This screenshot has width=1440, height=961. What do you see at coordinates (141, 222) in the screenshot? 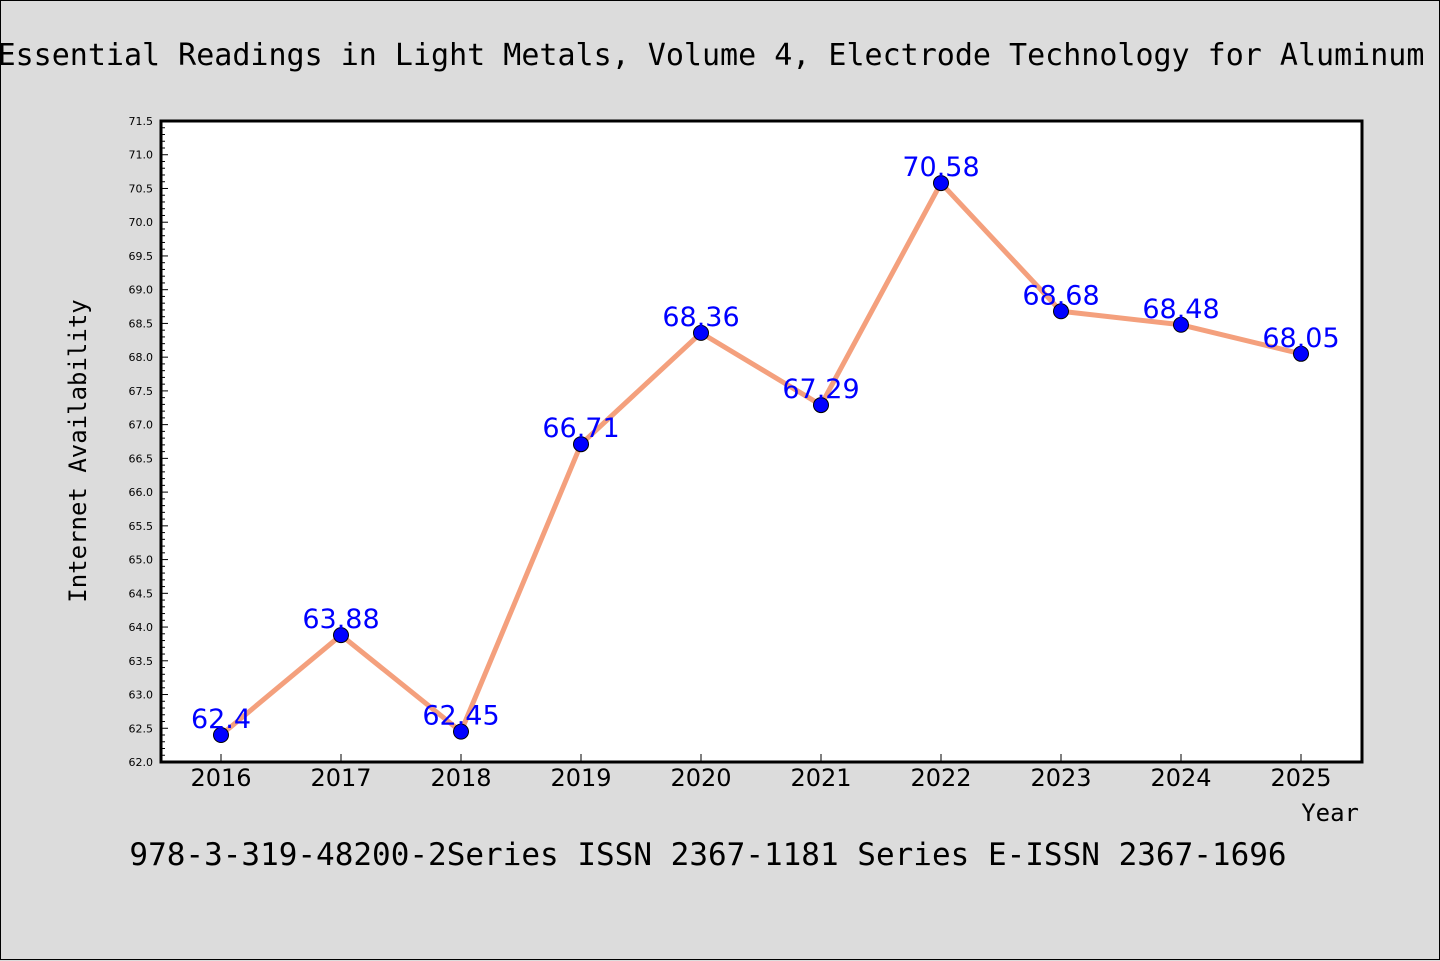
I see `y-tick-label: 70.0` at bounding box center [141, 222].